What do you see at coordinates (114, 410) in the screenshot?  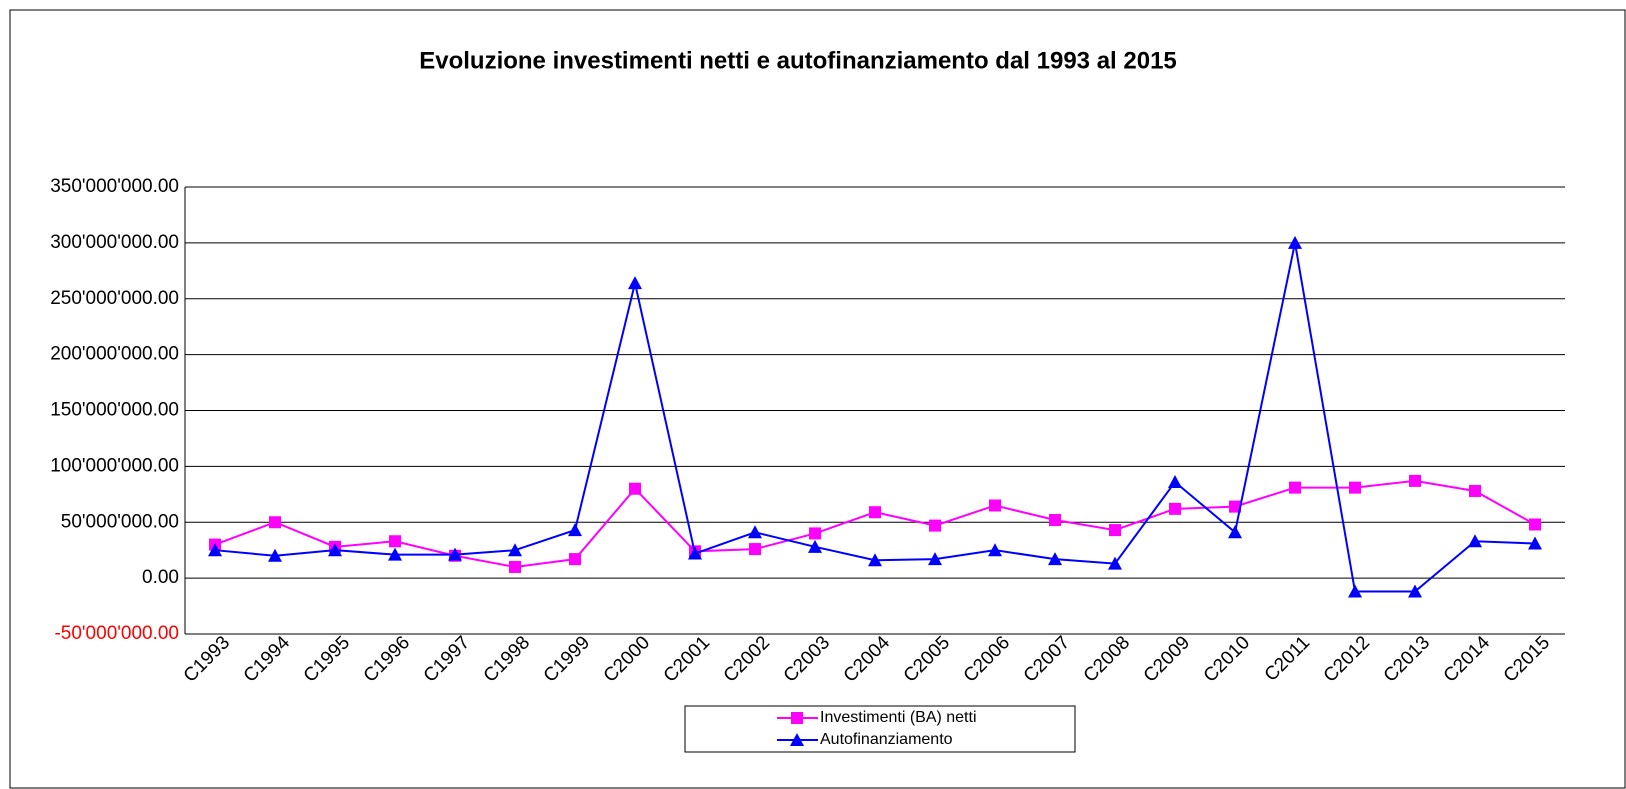 I see `y-tick-label: 150'000'000.00` at bounding box center [114, 410].